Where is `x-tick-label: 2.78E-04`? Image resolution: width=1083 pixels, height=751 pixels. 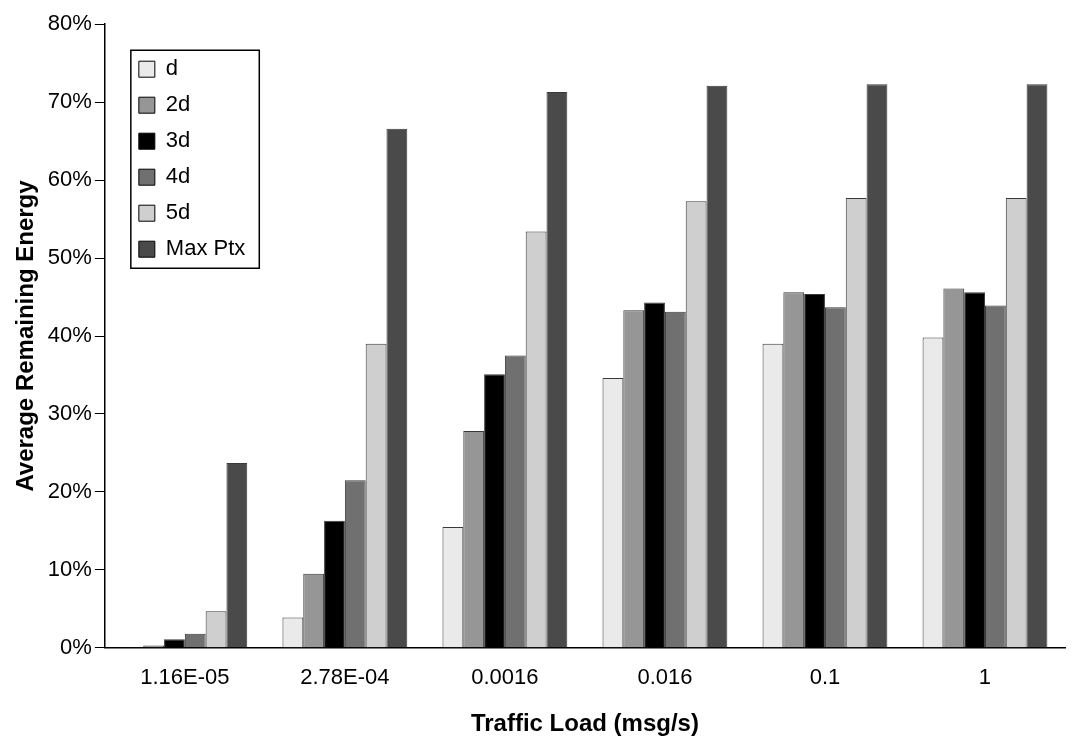 x-tick-label: 2.78E-04 is located at coordinates (345, 677).